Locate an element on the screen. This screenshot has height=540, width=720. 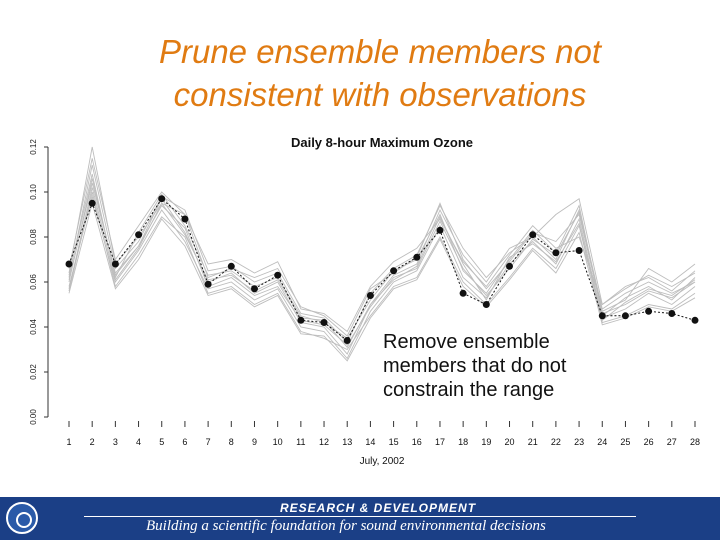
x-tick-label: 24 is located at coordinates (602, 442).